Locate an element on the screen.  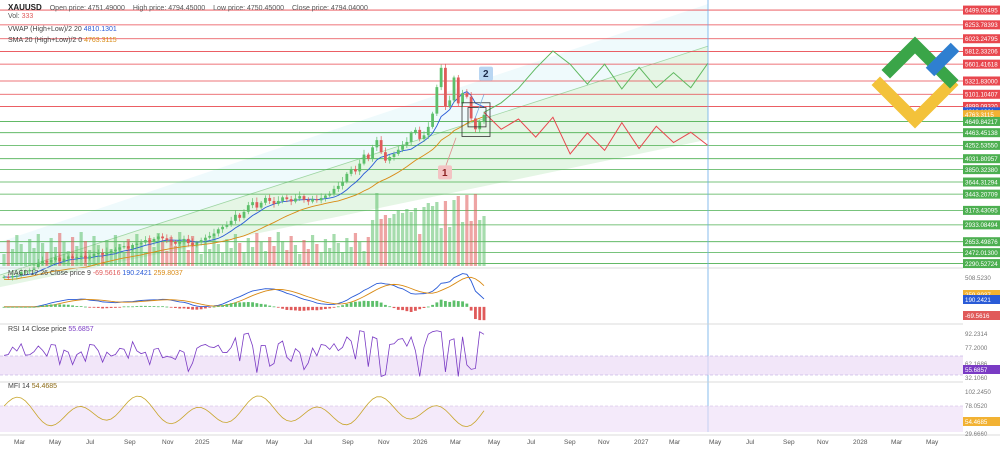
sma-legend: SMA 20 (High+Low)/2 0 4763.3115 is located at coordinates (62, 40).